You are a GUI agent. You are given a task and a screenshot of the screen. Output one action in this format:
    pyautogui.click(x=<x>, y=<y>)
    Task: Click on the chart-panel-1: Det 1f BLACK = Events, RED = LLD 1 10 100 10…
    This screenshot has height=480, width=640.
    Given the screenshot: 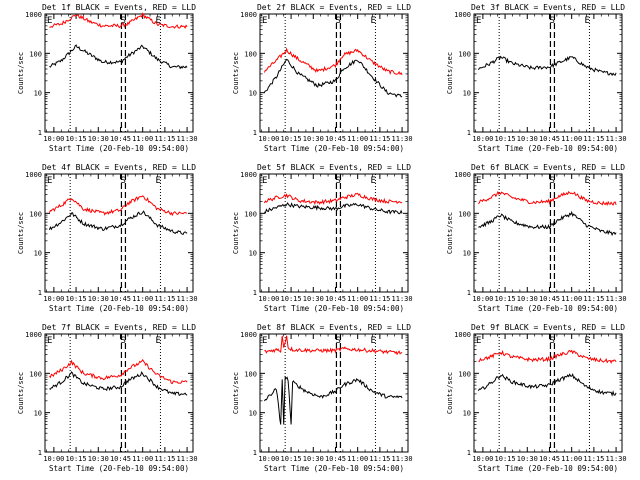 What is the action you would take?
    pyautogui.click(x=107, y=78)
    